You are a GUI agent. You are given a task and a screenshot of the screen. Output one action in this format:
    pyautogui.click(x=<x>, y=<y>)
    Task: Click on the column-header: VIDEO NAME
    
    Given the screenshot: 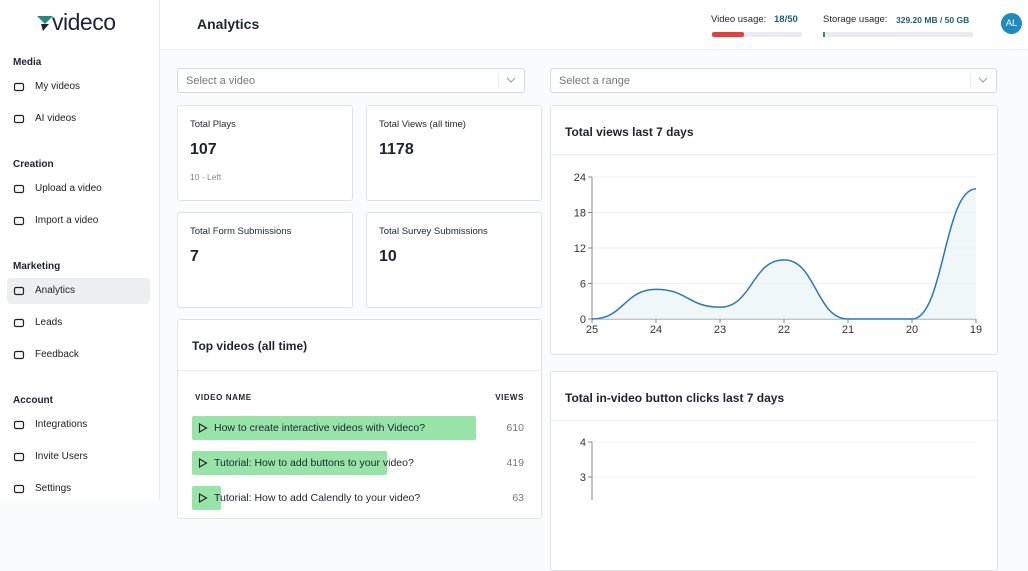 What is the action you would take?
    pyautogui.click(x=223, y=397)
    